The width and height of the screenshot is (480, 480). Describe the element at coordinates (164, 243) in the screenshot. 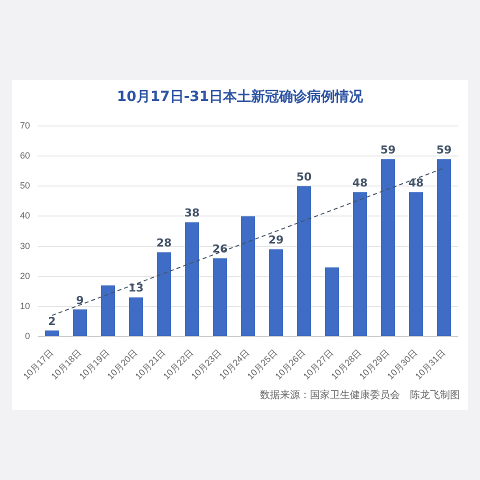

I see `data-label: 28` at that location.